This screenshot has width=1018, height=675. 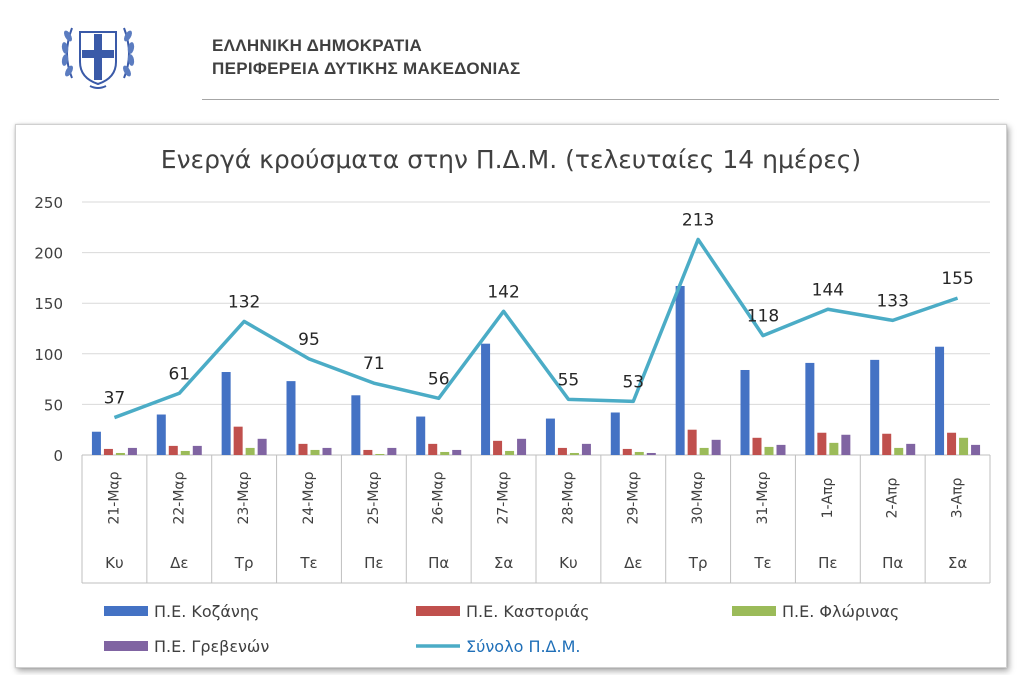 What do you see at coordinates (698, 497) in the screenshot?
I see `x-tick-label: 30-Μαρ` at bounding box center [698, 497].